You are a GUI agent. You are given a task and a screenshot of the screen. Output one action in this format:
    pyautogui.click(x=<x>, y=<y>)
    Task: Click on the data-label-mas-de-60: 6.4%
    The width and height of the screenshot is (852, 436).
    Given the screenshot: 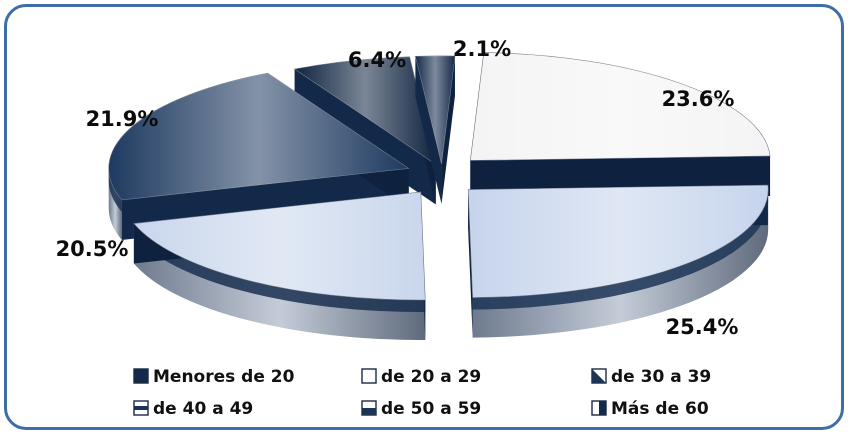 What is the action you would take?
    pyautogui.click(x=377, y=60)
    